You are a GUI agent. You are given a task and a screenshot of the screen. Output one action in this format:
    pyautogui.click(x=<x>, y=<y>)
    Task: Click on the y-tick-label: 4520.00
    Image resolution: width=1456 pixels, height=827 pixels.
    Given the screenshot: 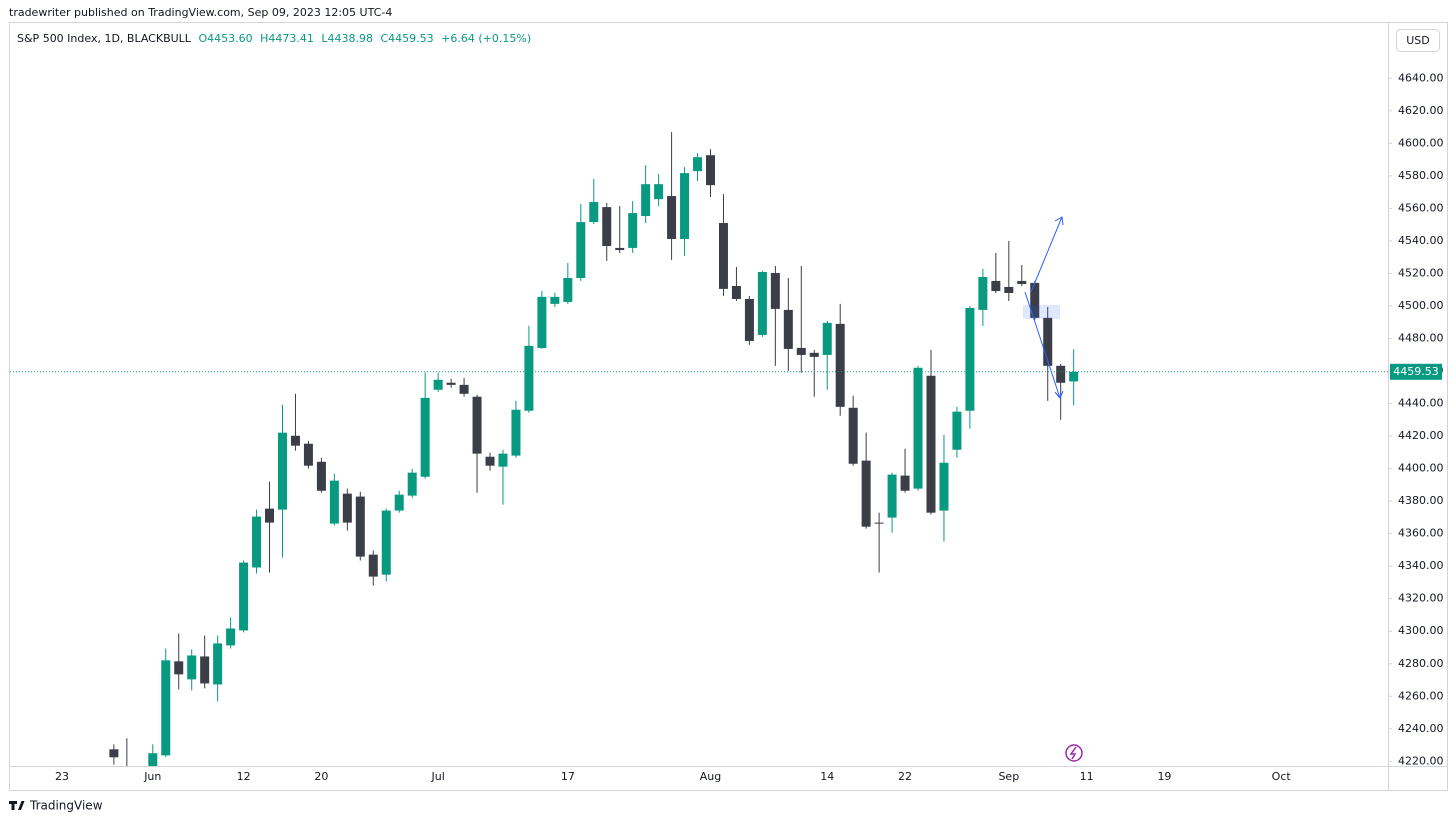 What is the action you would take?
    pyautogui.click(x=1421, y=272)
    